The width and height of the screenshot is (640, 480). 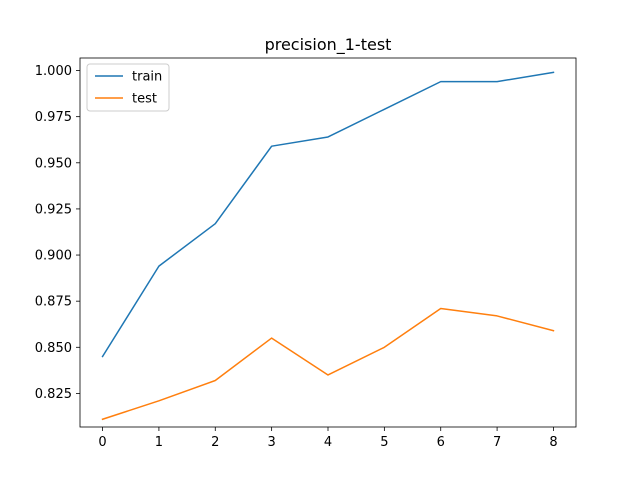 I want to click on legend: train test, so click(x=128, y=87).